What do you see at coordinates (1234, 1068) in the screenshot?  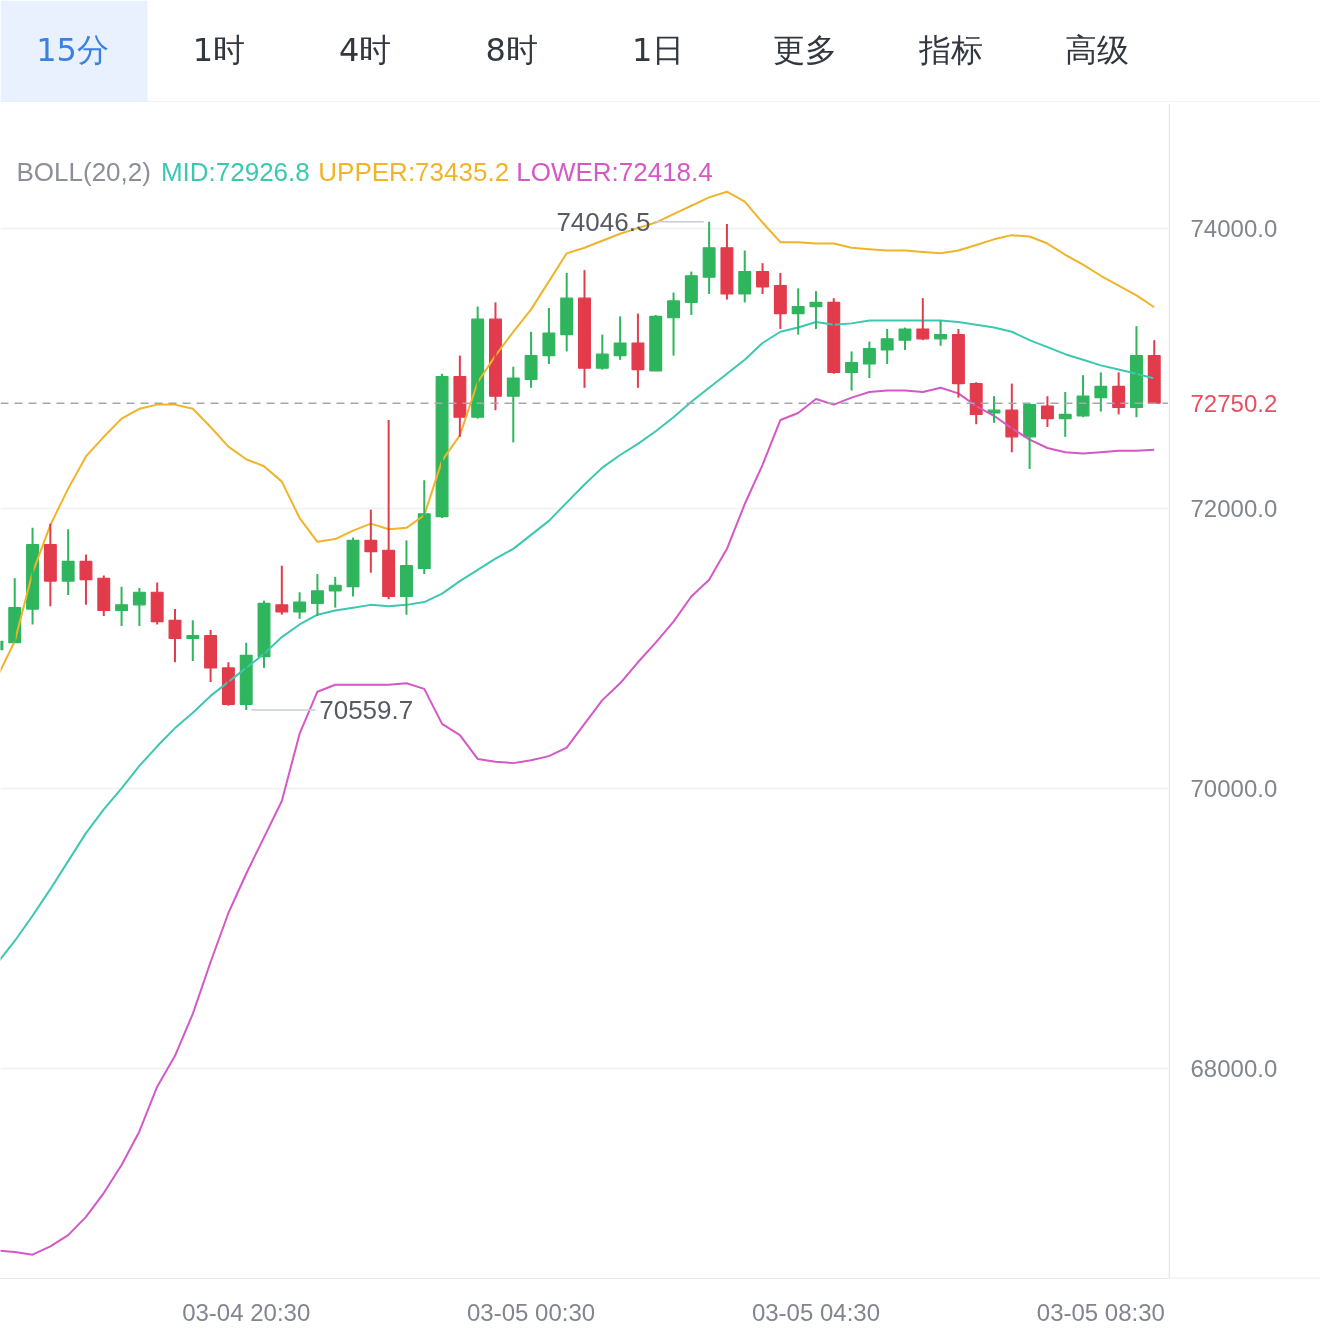 I see `y-tick-label: 68000.0` at bounding box center [1234, 1068].